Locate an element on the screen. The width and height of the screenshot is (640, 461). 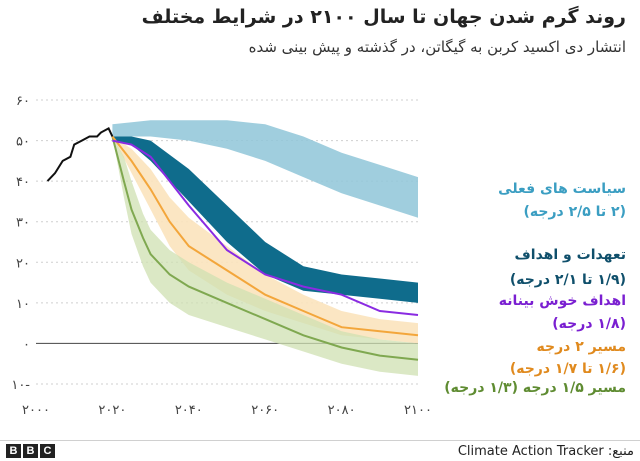
y-tick-label: ۱۰- is located at coordinates (20, 385).